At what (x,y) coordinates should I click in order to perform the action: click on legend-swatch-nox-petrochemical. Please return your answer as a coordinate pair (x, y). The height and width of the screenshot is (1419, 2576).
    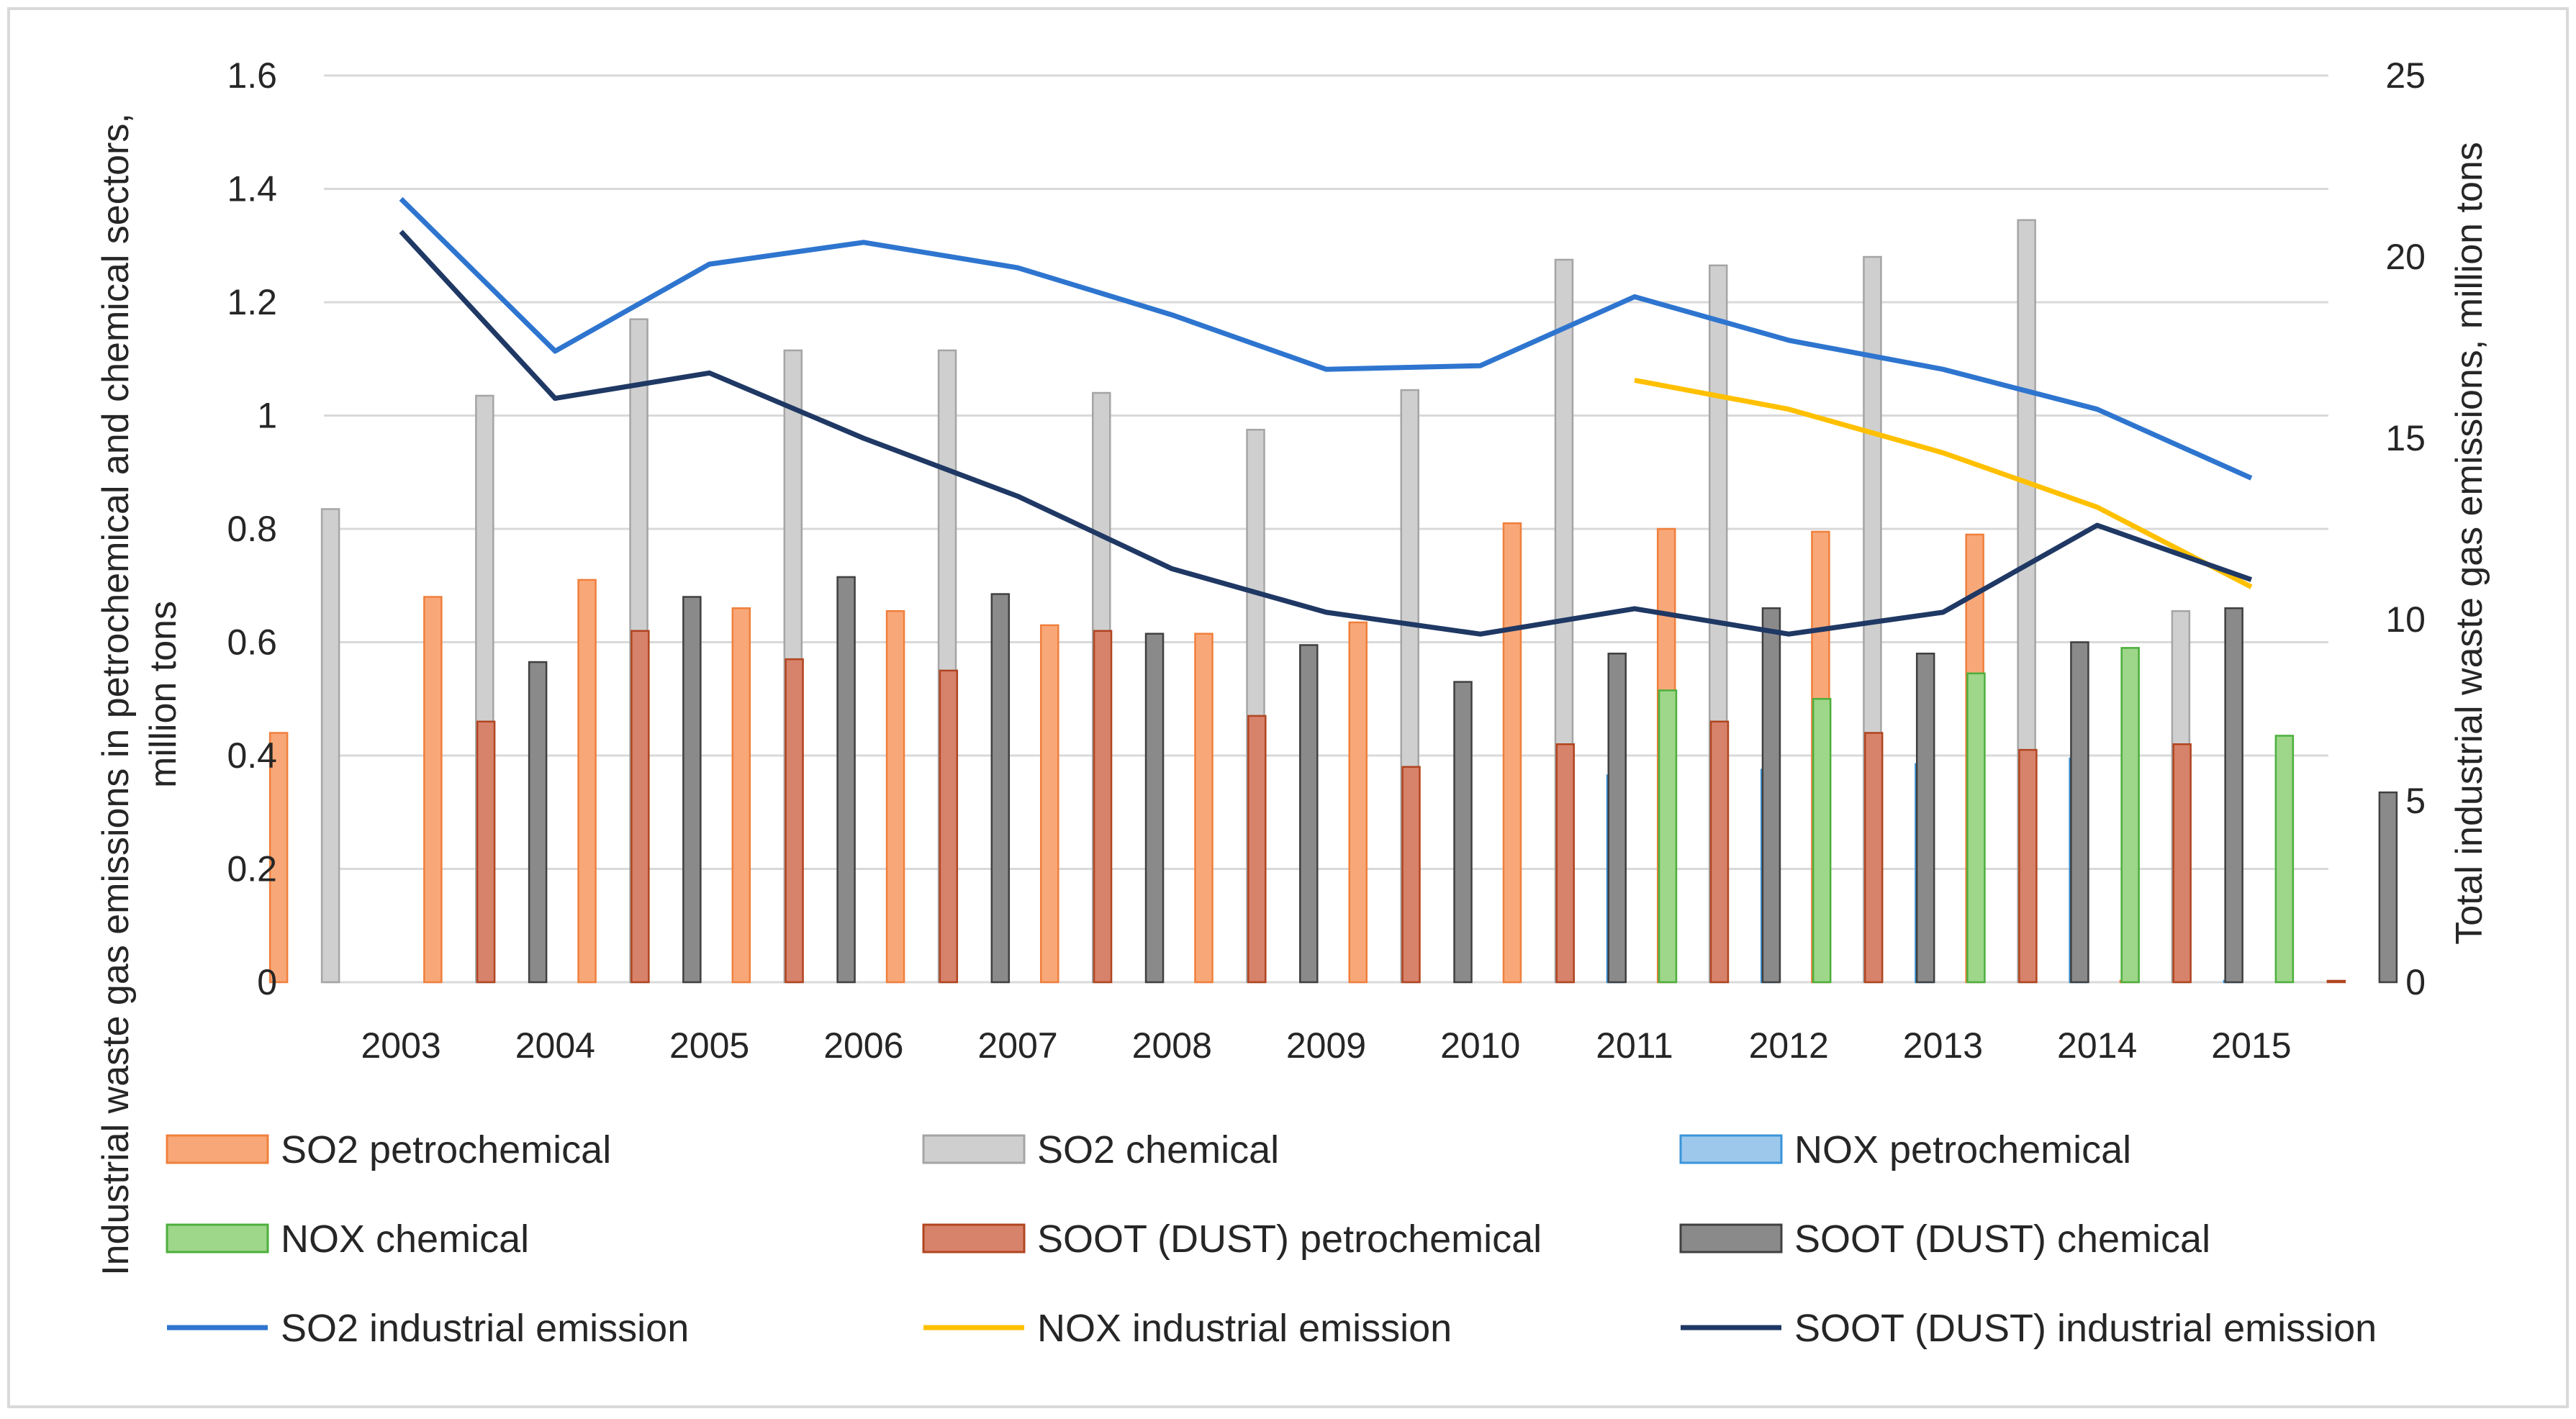
    Looking at the image, I should click on (1731, 1149).